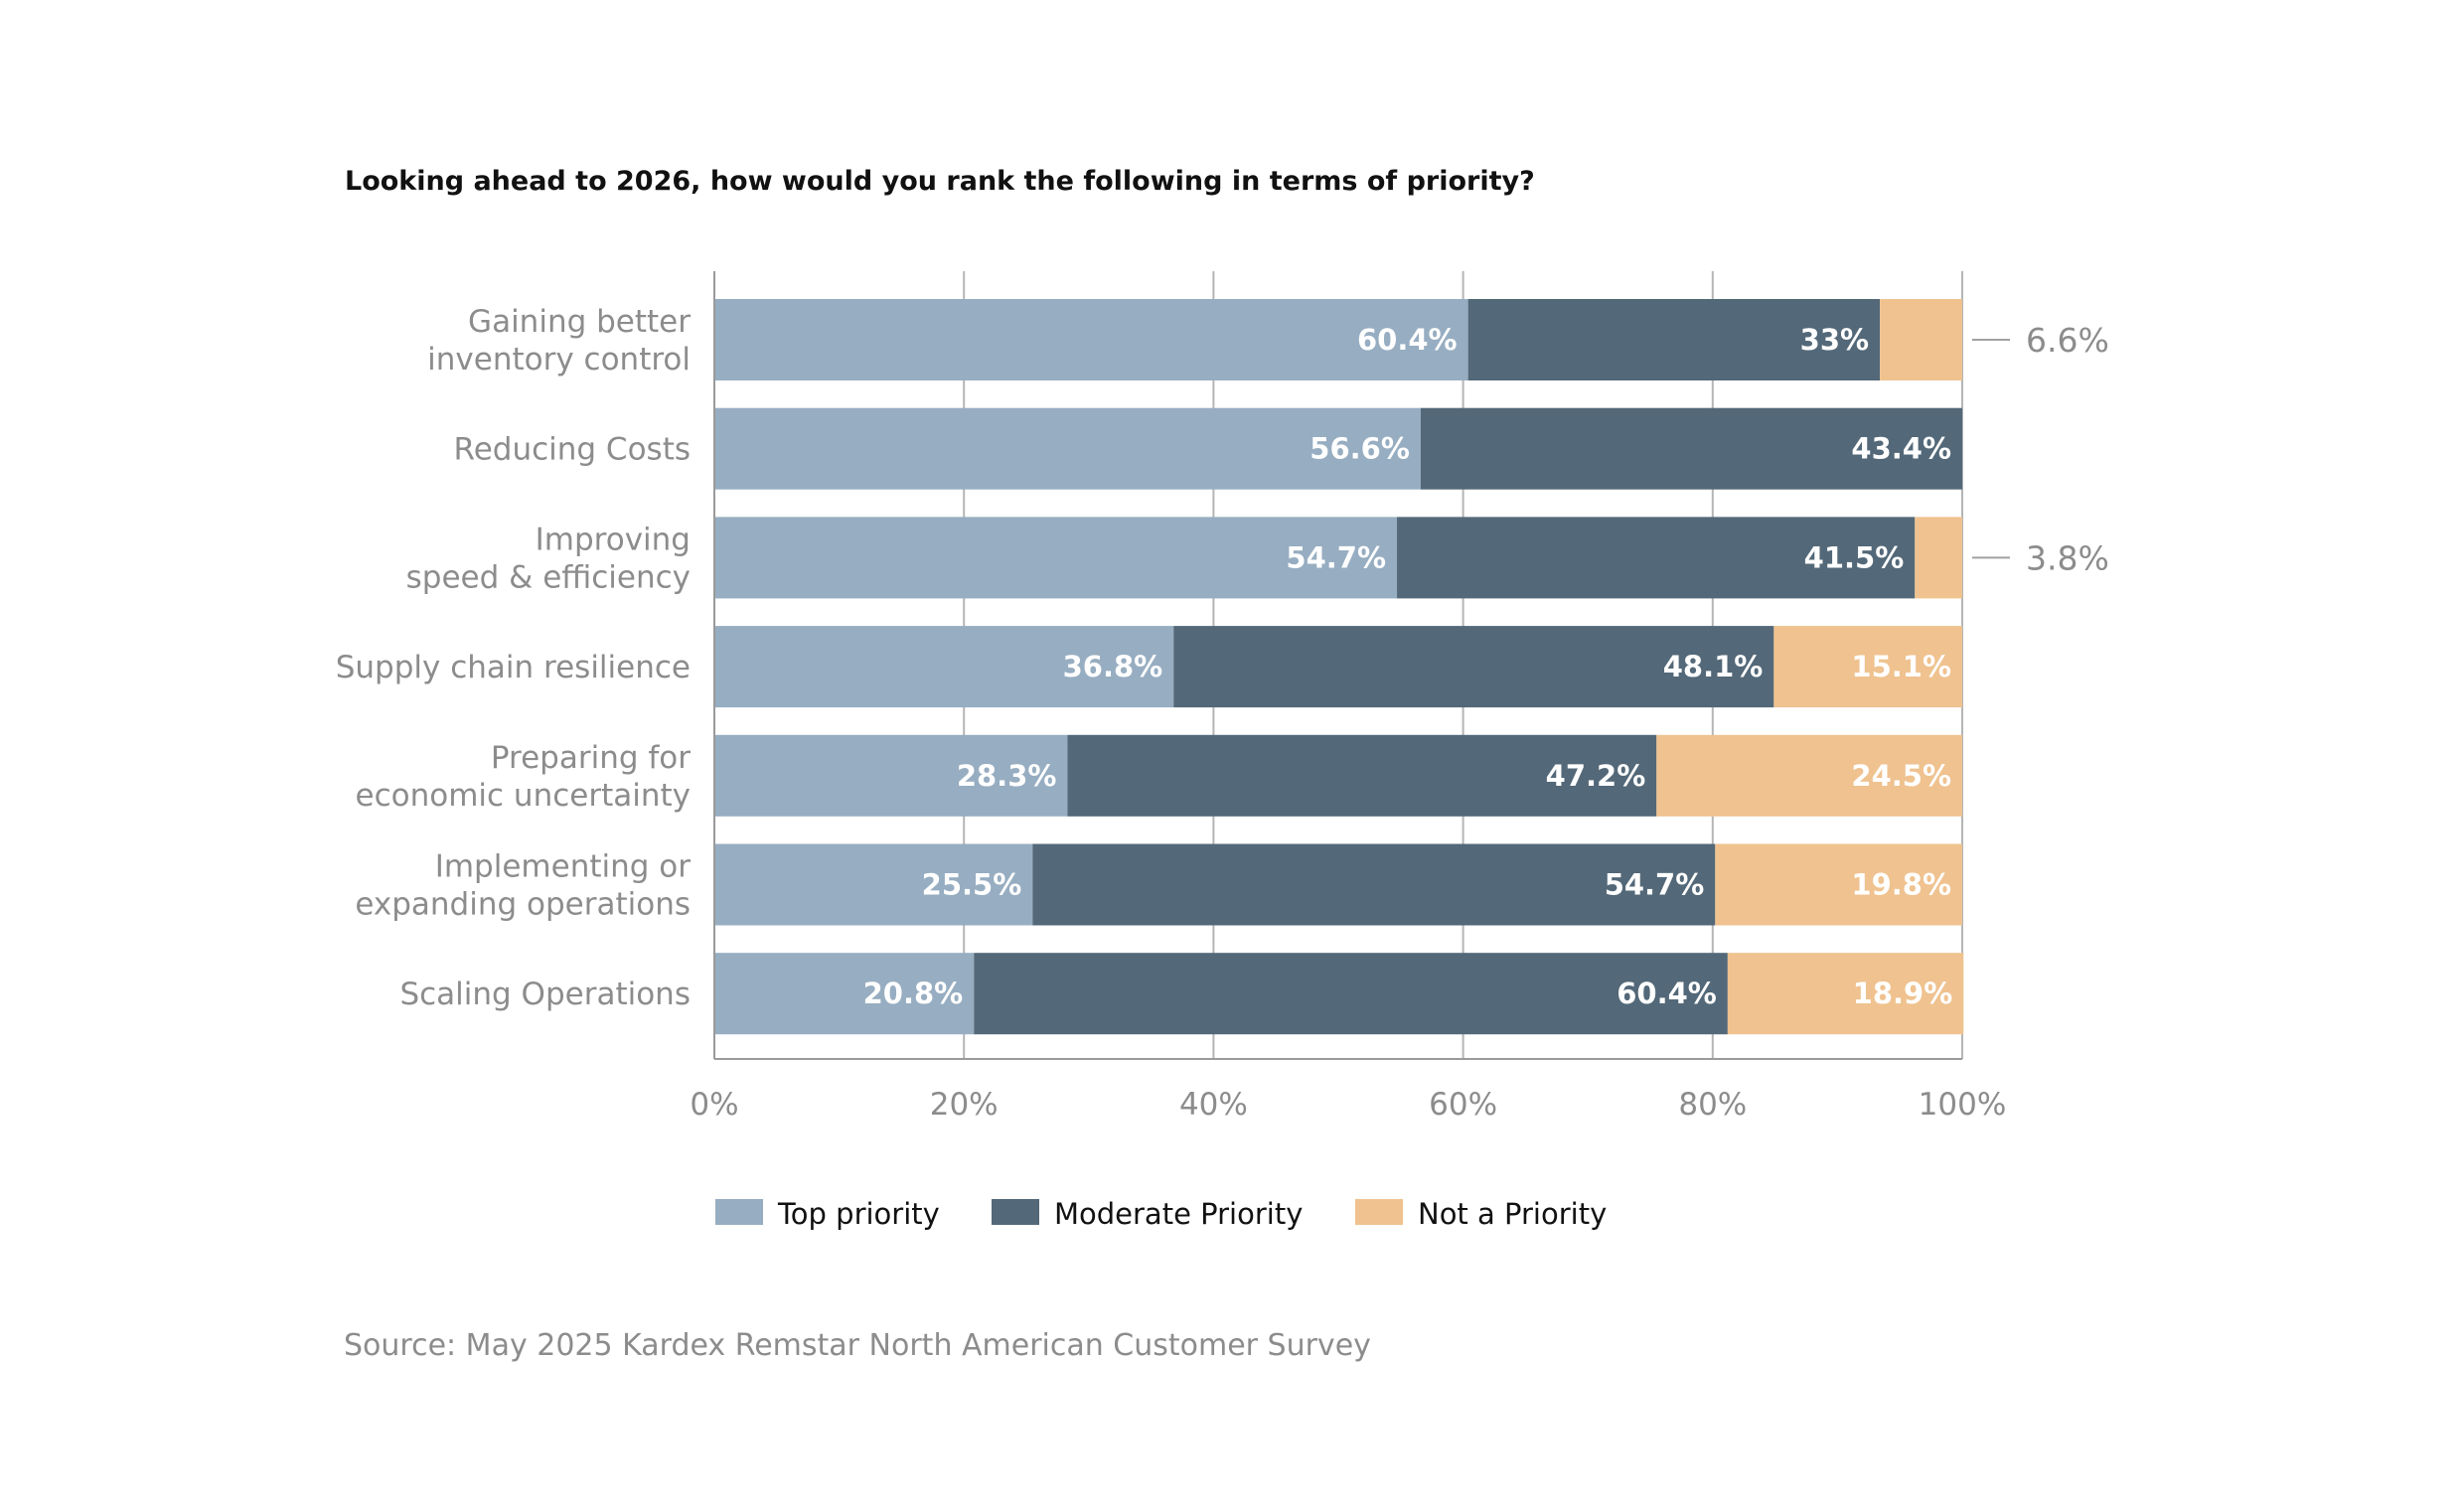 The height and width of the screenshot is (1507, 2464). Describe the element at coordinates (1512, 1214) in the screenshot. I see `legend-label: Not a Priority` at that location.